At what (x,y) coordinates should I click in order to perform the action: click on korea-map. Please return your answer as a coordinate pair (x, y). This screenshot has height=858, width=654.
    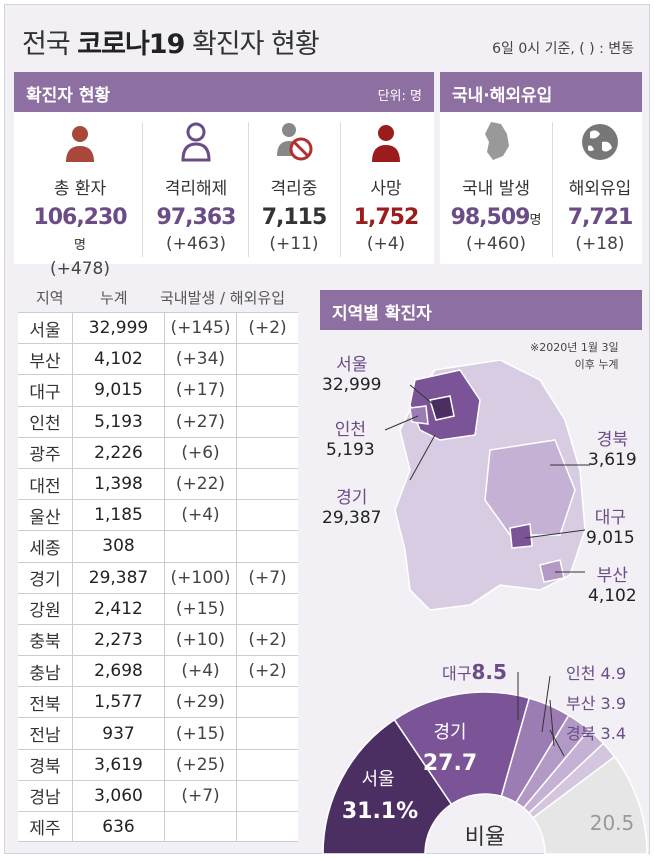
    Looking at the image, I should click on (487, 485).